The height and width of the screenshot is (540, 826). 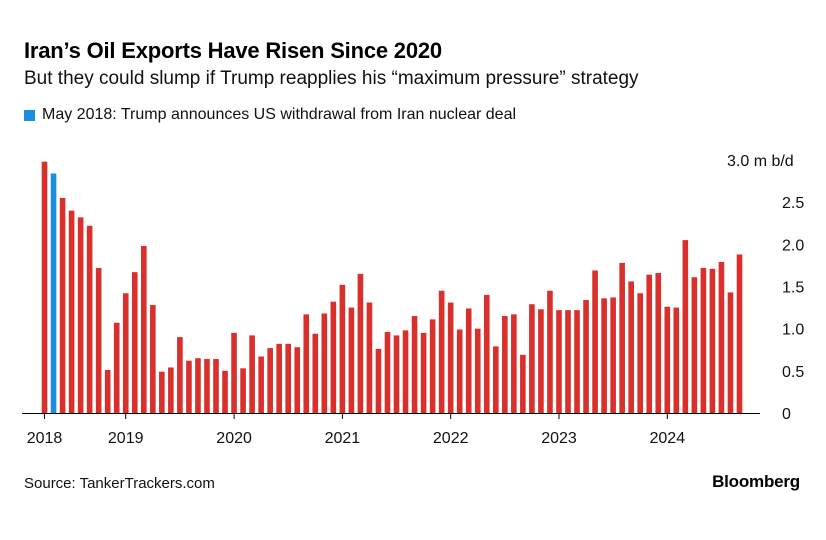 What do you see at coordinates (793, 288) in the screenshot?
I see `y-tick-label: 1.5` at bounding box center [793, 288].